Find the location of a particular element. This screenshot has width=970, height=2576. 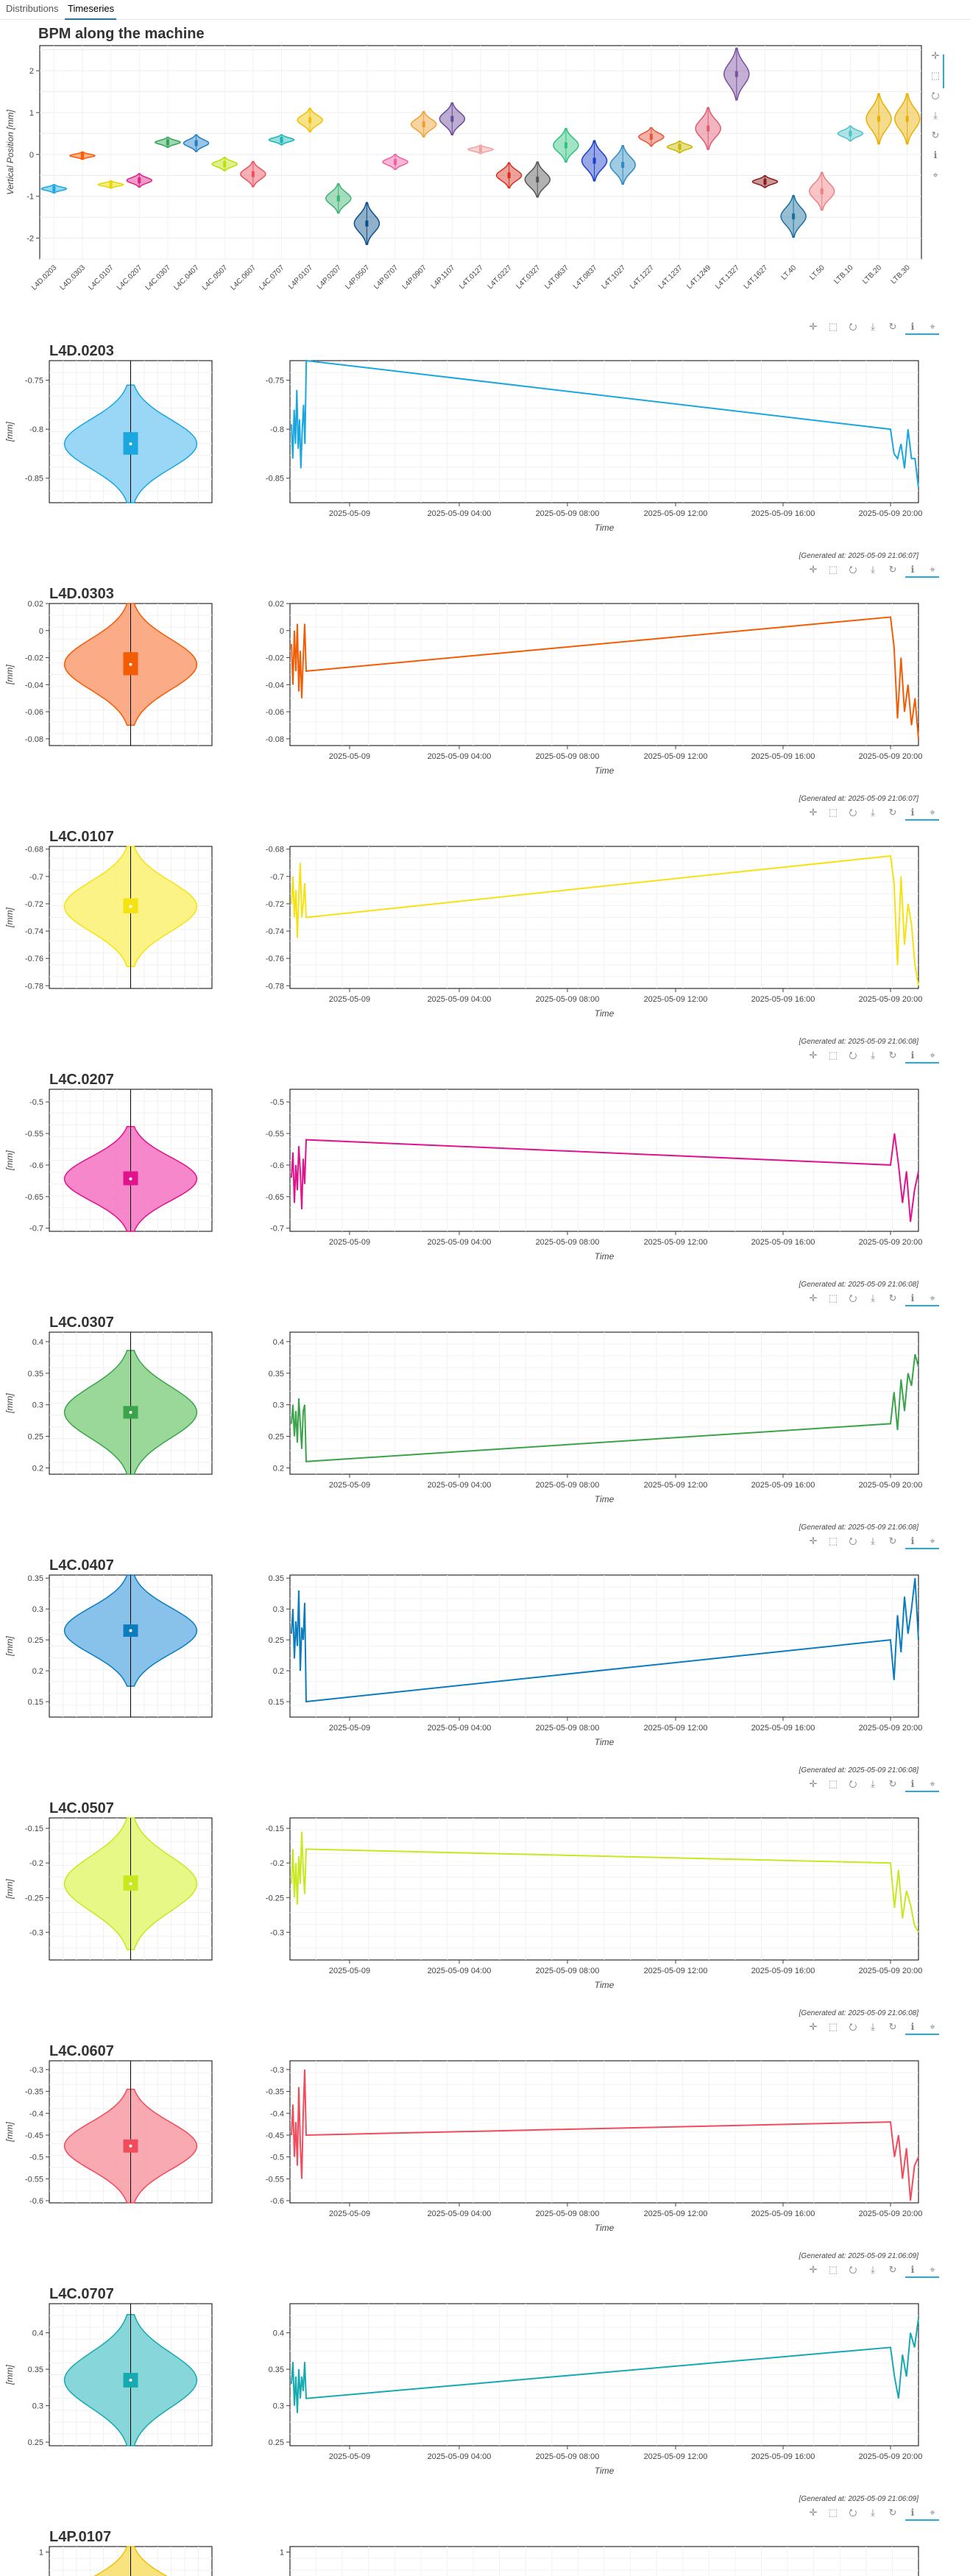

y-tick-label: -0.6 is located at coordinates (36, 2201).